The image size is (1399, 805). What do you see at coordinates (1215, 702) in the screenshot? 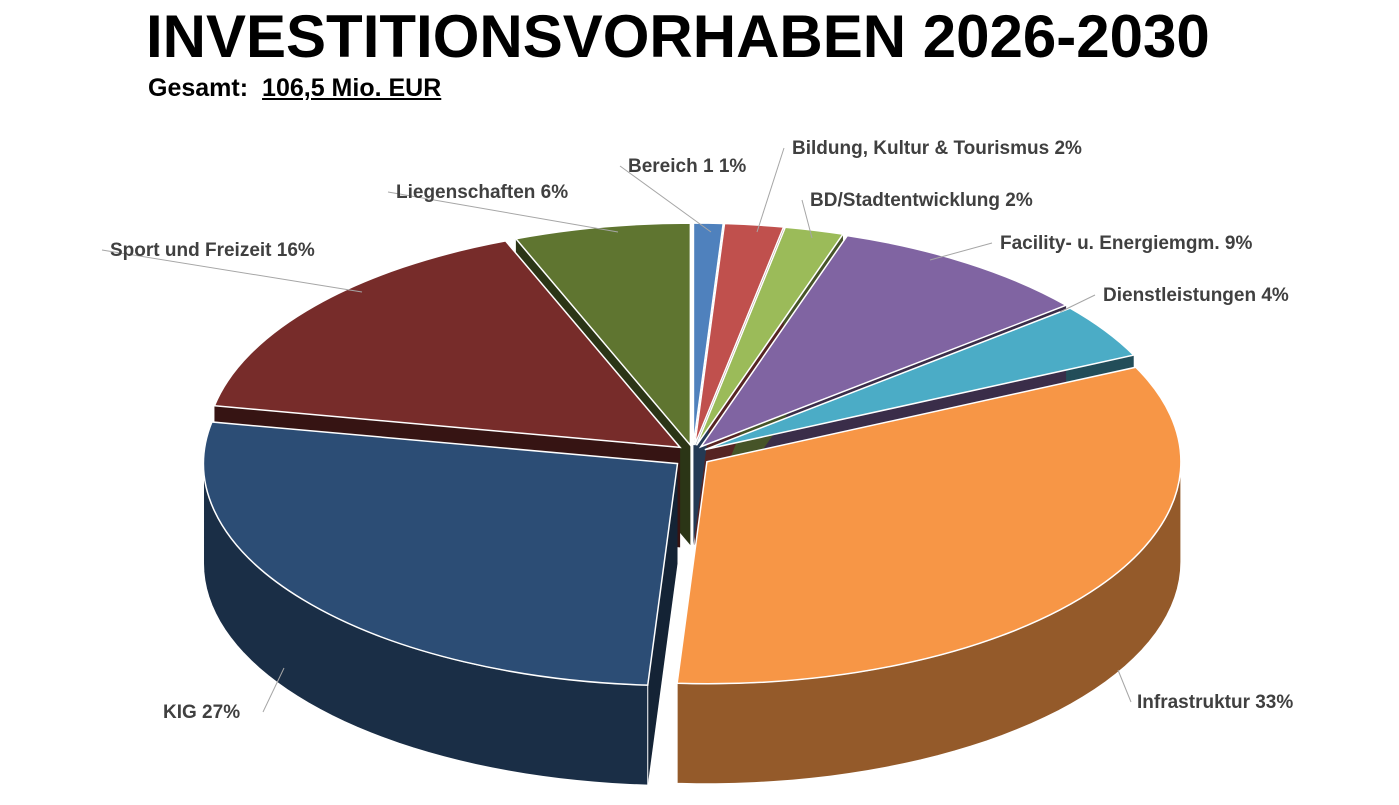
I see `data-label-5: Infrastruktur 33%` at bounding box center [1215, 702].